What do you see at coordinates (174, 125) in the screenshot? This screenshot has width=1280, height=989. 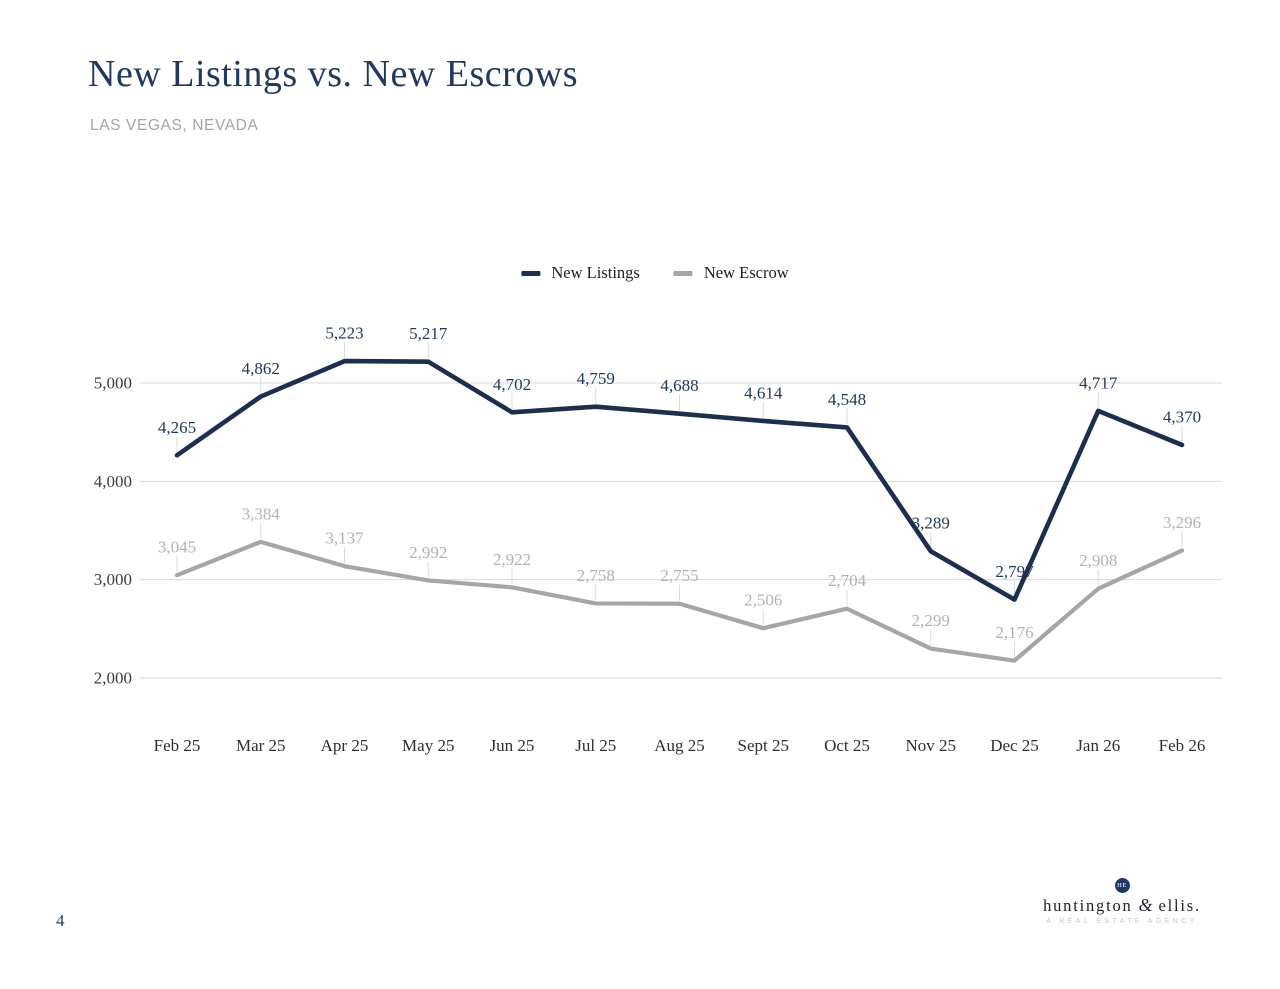 I see `page-subtitle: LAS VEGAS, NEVADA` at bounding box center [174, 125].